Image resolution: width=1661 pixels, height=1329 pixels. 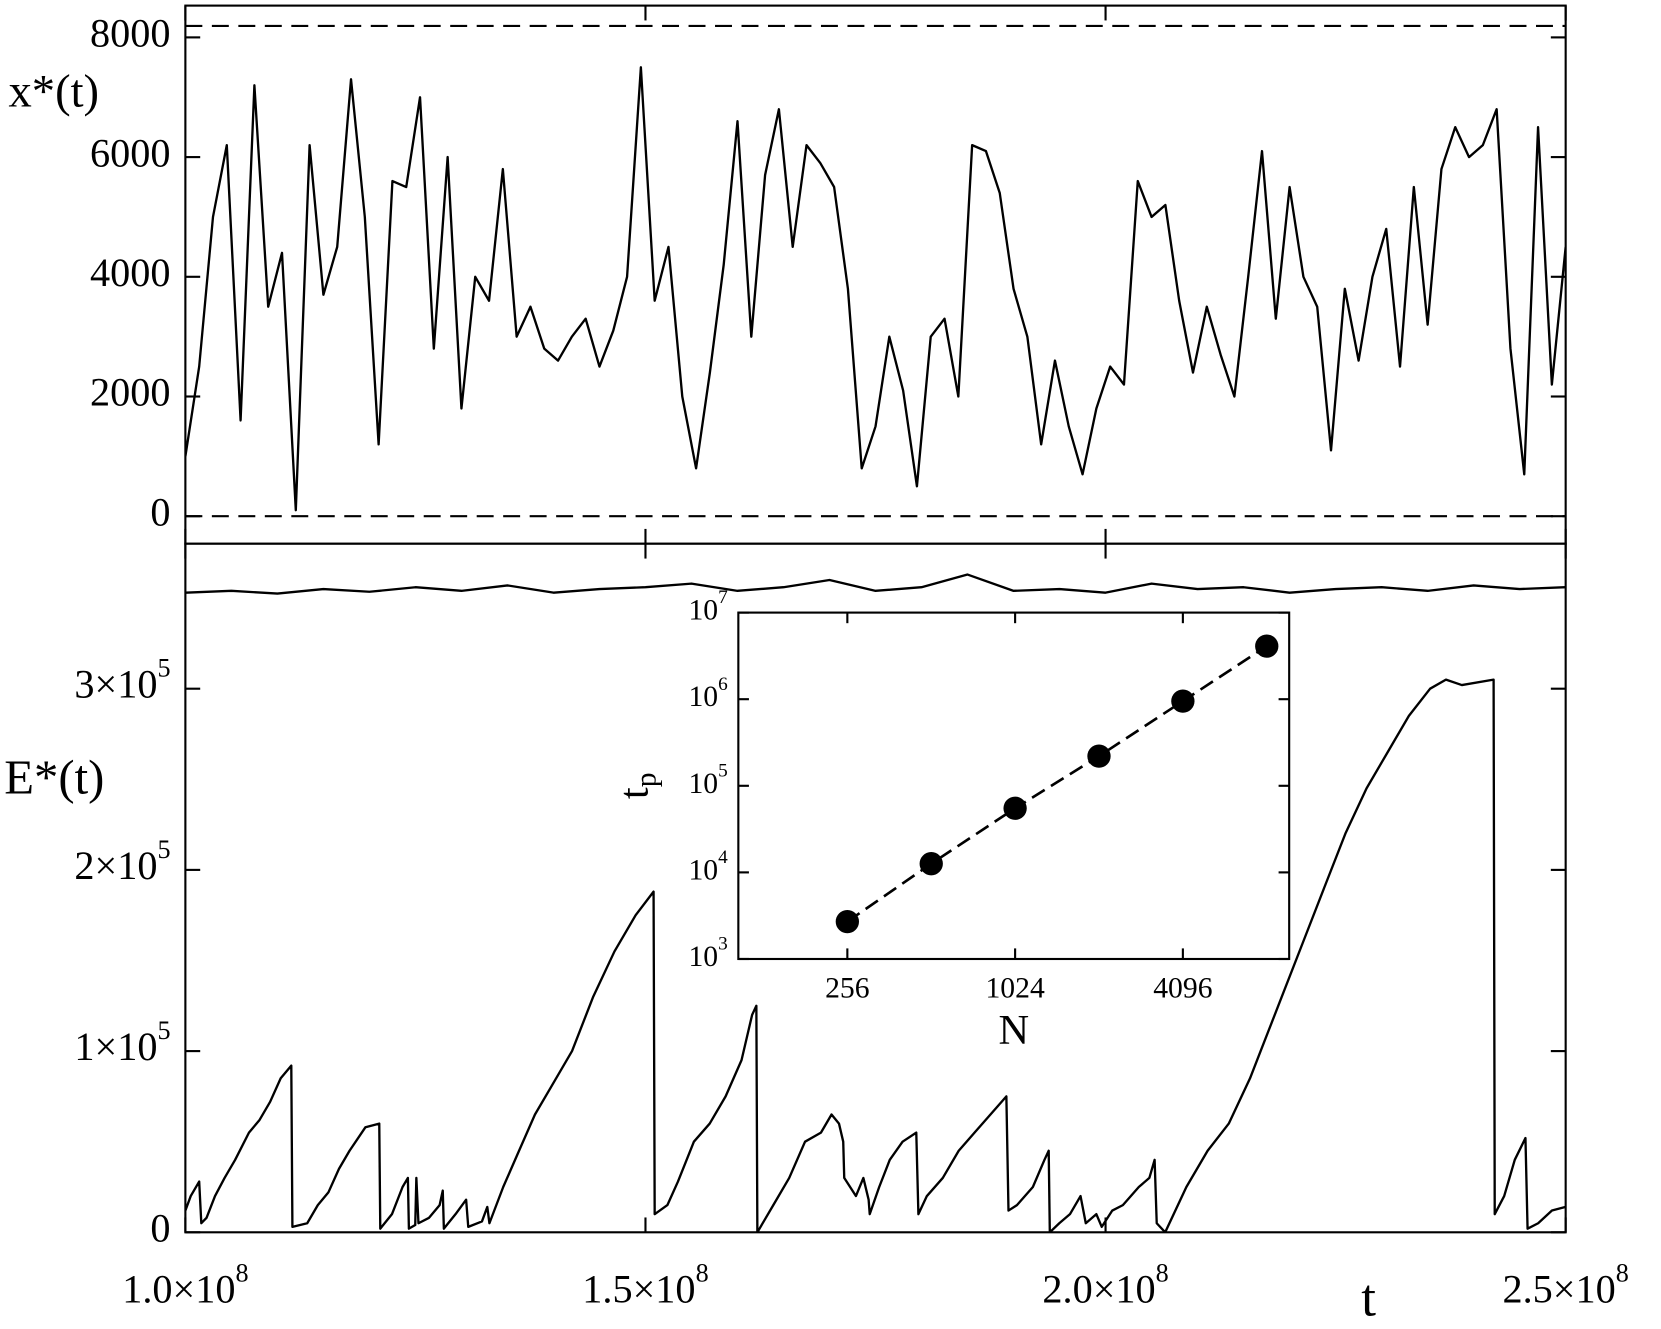 I want to click on x-axis-label: N, so click(x=1013, y=1030).